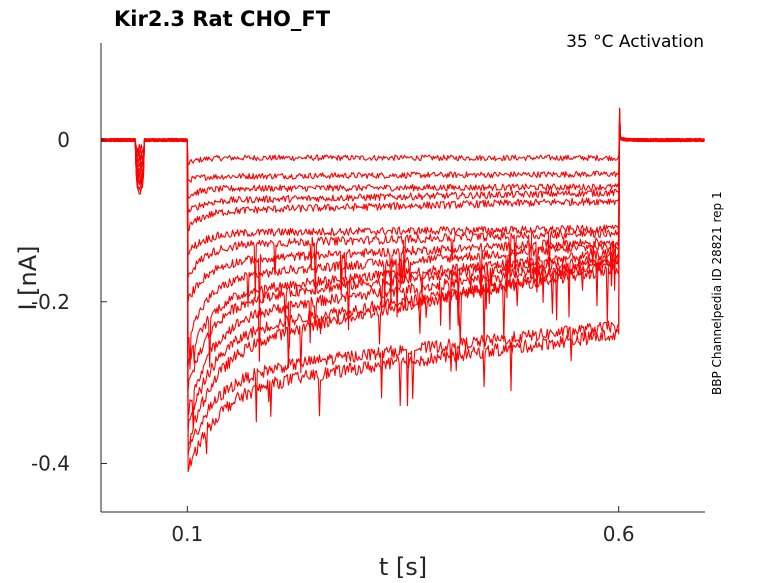 The image size is (778, 583). What do you see at coordinates (717, 293) in the screenshot?
I see `side-label: BBP Channelpedia ID 28821 rep 1` at bounding box center [717, 293].